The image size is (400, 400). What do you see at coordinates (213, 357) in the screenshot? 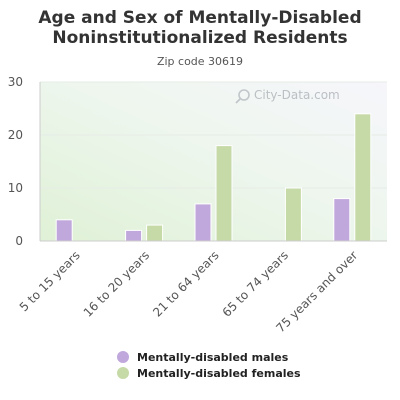
I see `legend-label-males: Mentally-disabled males` at bounding box center [213, 357].